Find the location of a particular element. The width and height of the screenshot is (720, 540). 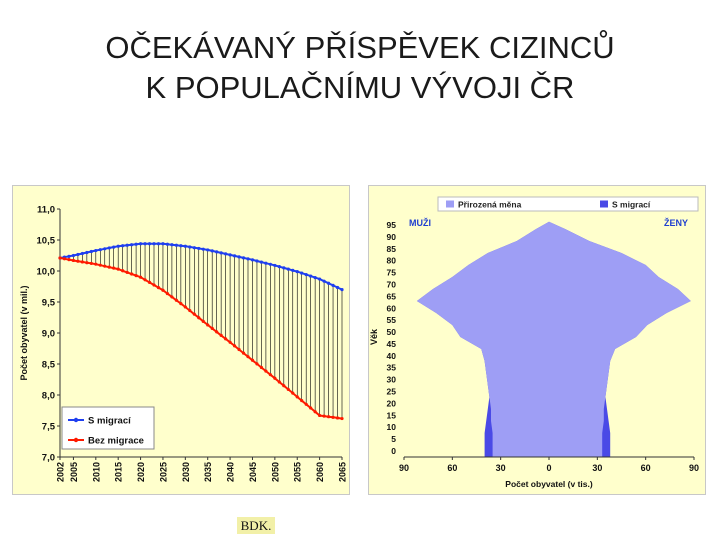

x-tick-label: 2035 is located at coordinates (208, 472).